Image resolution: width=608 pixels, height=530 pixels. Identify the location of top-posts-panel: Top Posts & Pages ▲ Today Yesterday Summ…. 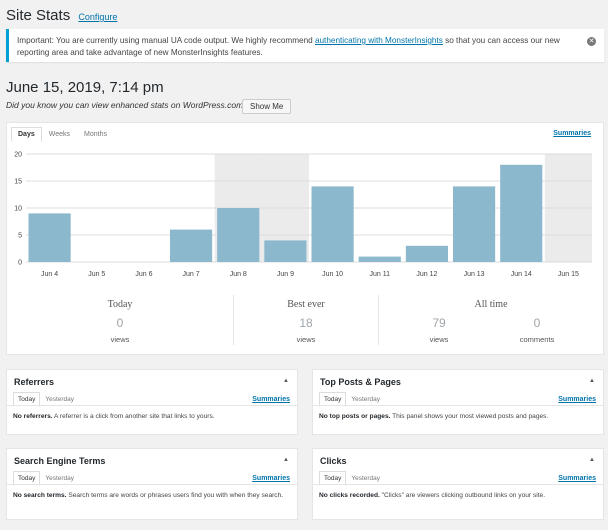
(458, 402).